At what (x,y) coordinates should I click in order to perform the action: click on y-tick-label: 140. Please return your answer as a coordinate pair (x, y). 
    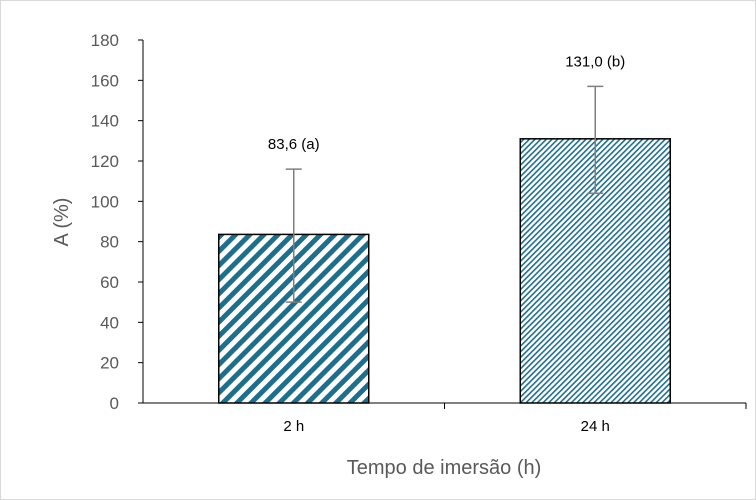
    Looking at the image, I should click on (105, 121).